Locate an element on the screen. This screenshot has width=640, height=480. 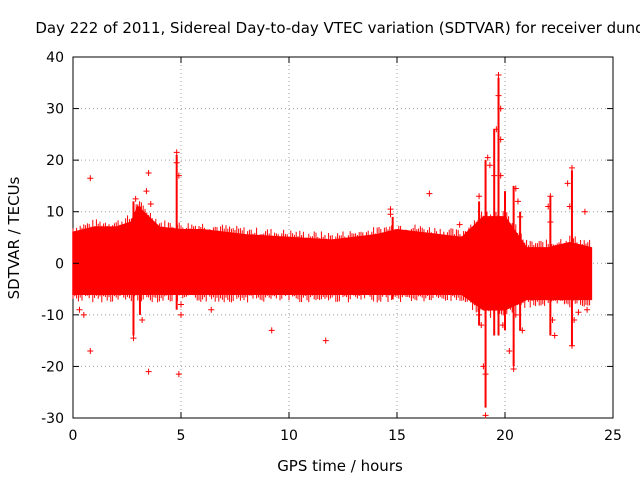
y-axis-label: SDTVAR / TECUs is located at coordinates (14, 237).